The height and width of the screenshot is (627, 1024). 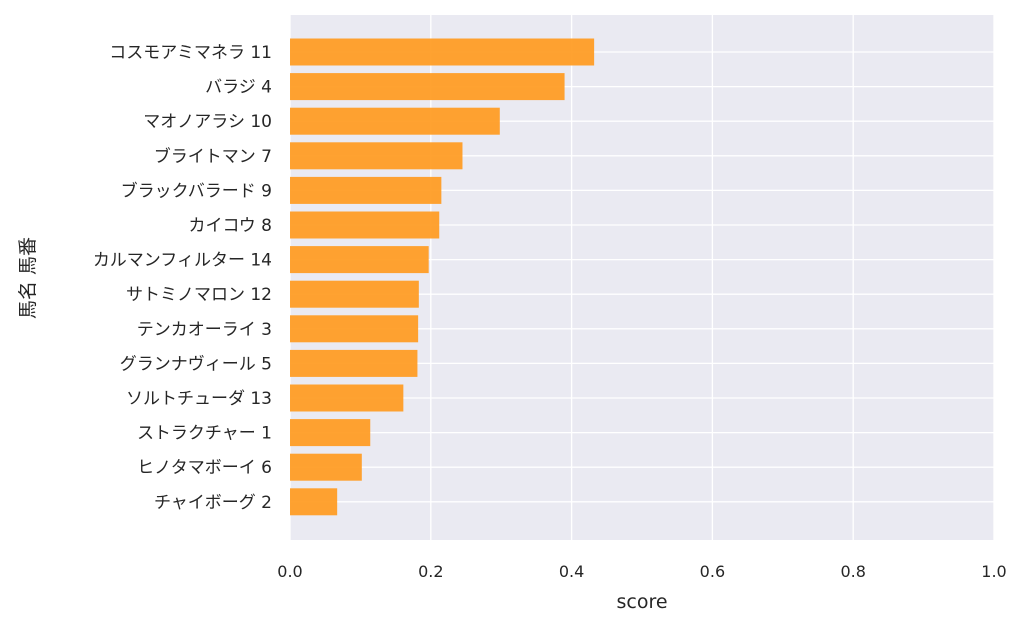 I want to click on x-tick-labels: 0.0 0.2 0.4 0.6 0.8 1.0, so click(x=641, y=571).